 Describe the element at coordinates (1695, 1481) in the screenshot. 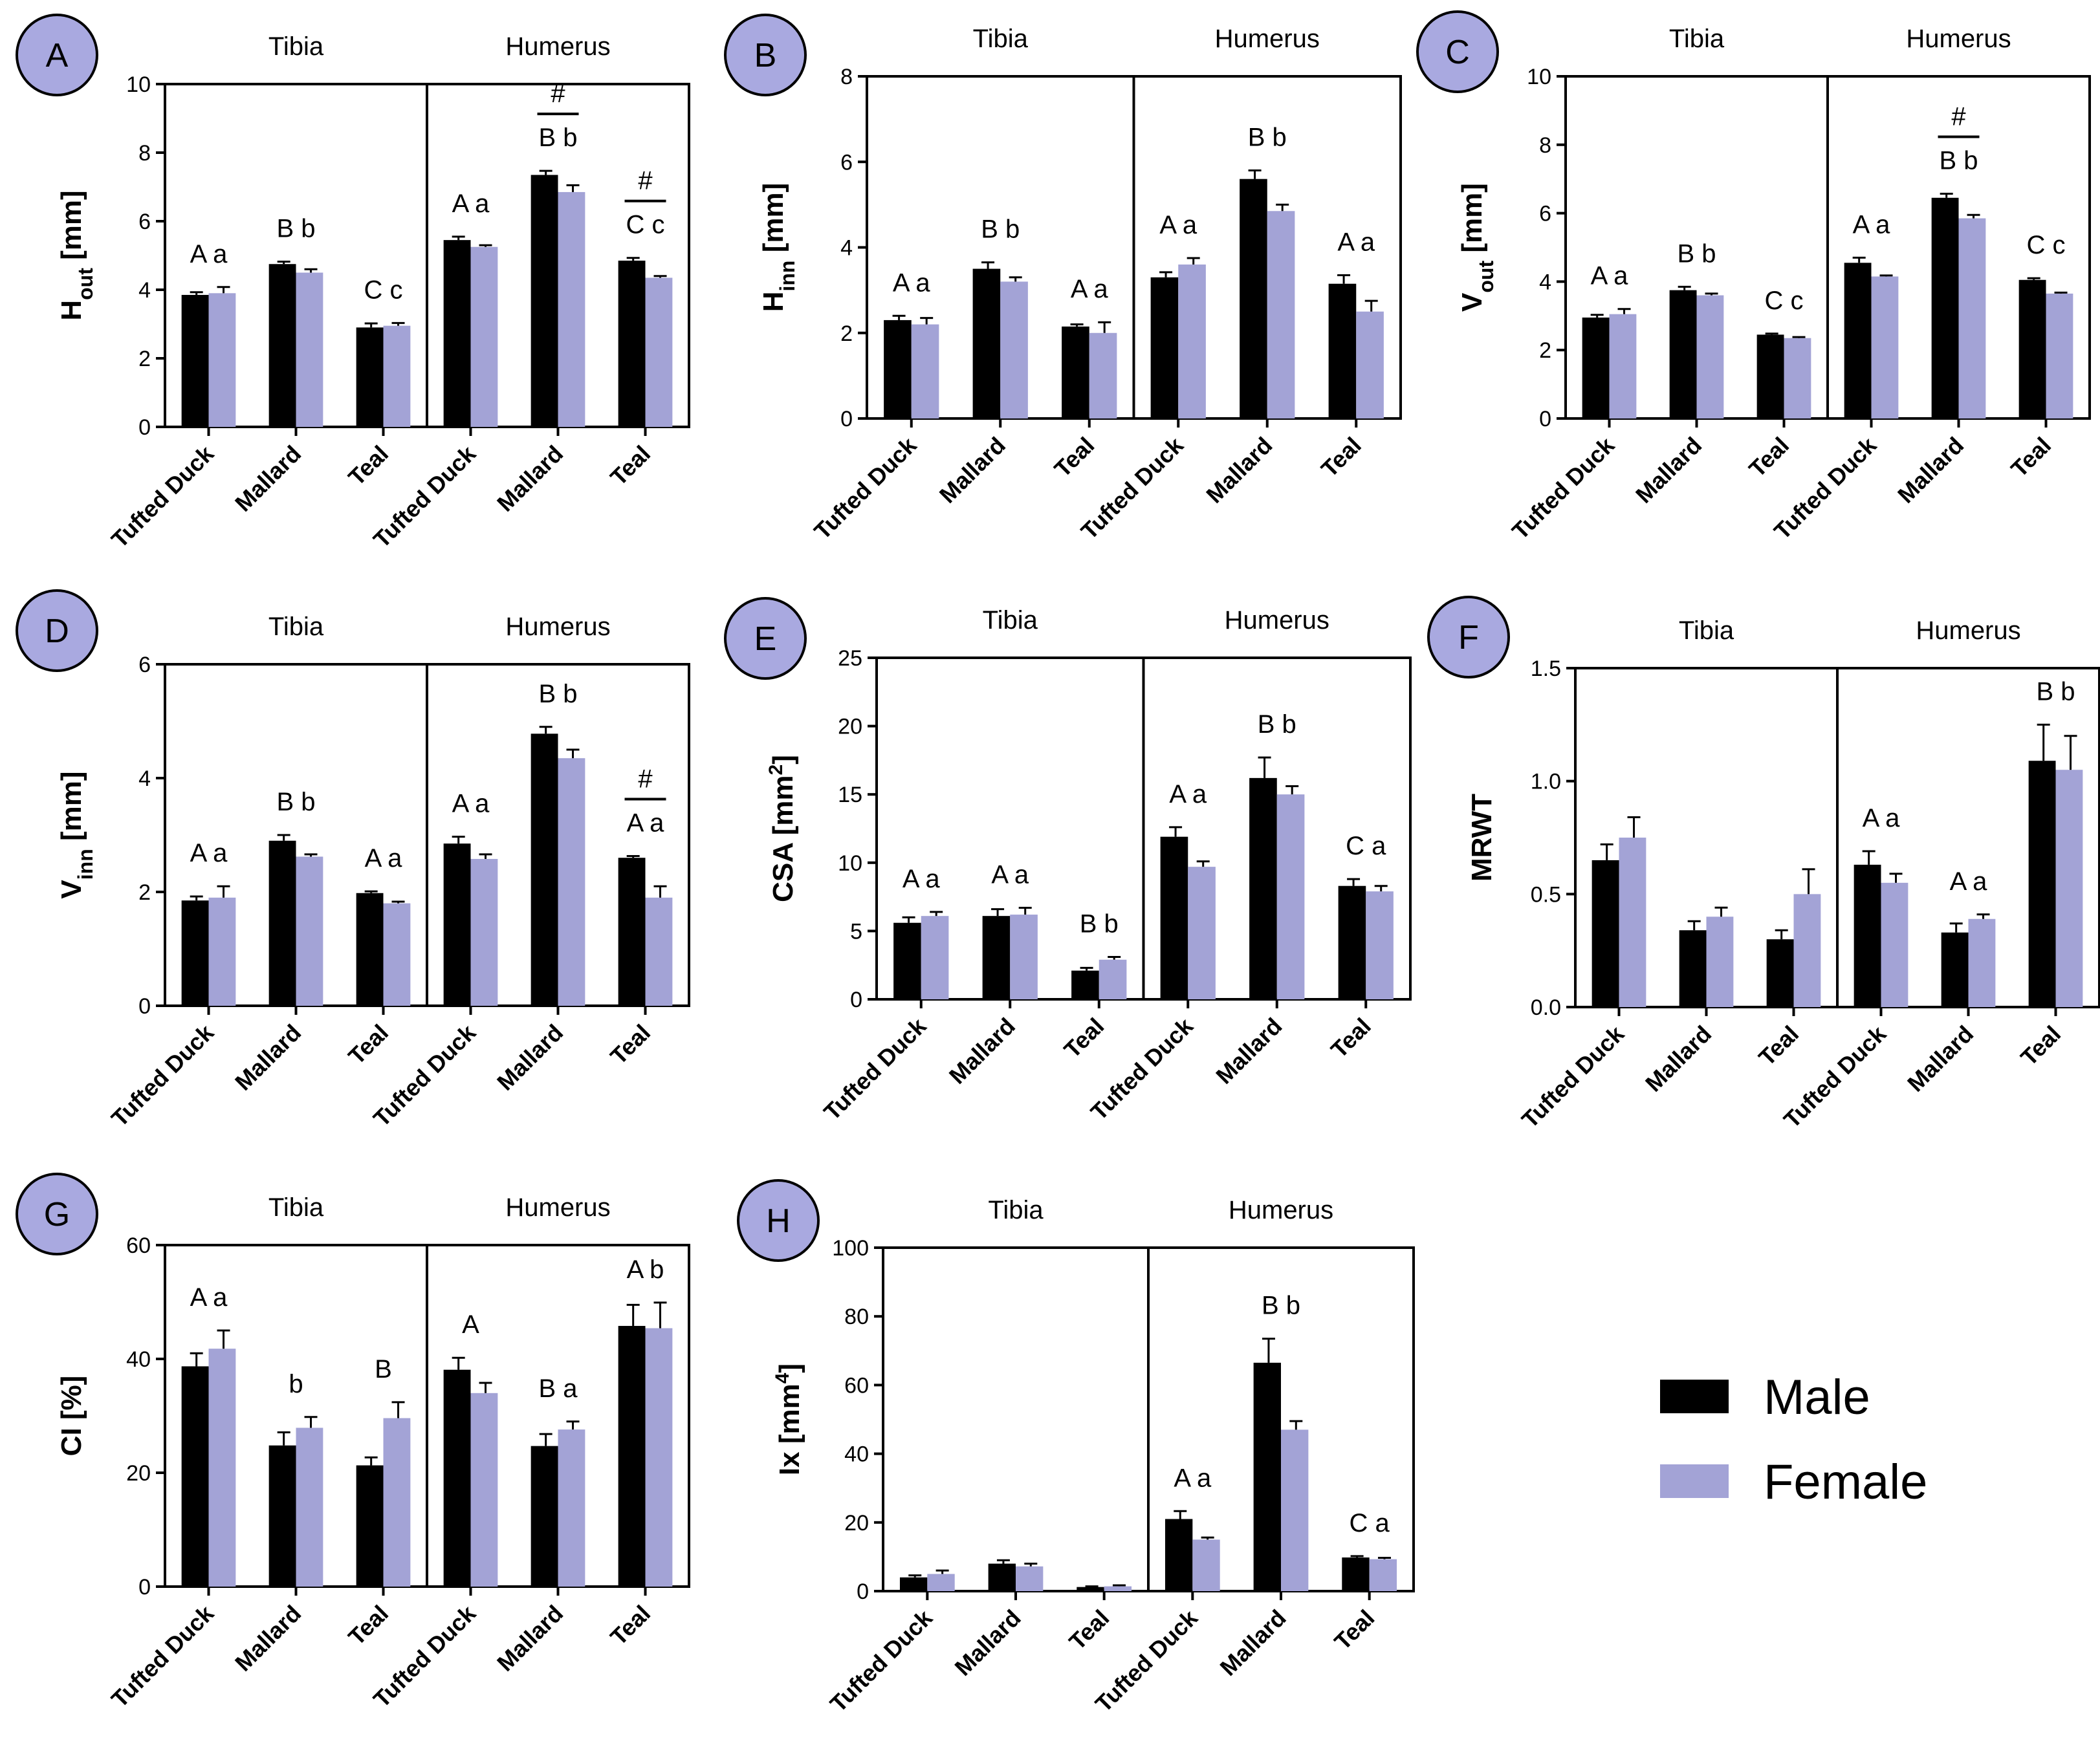

I see `legend-female-swatch` at that location.